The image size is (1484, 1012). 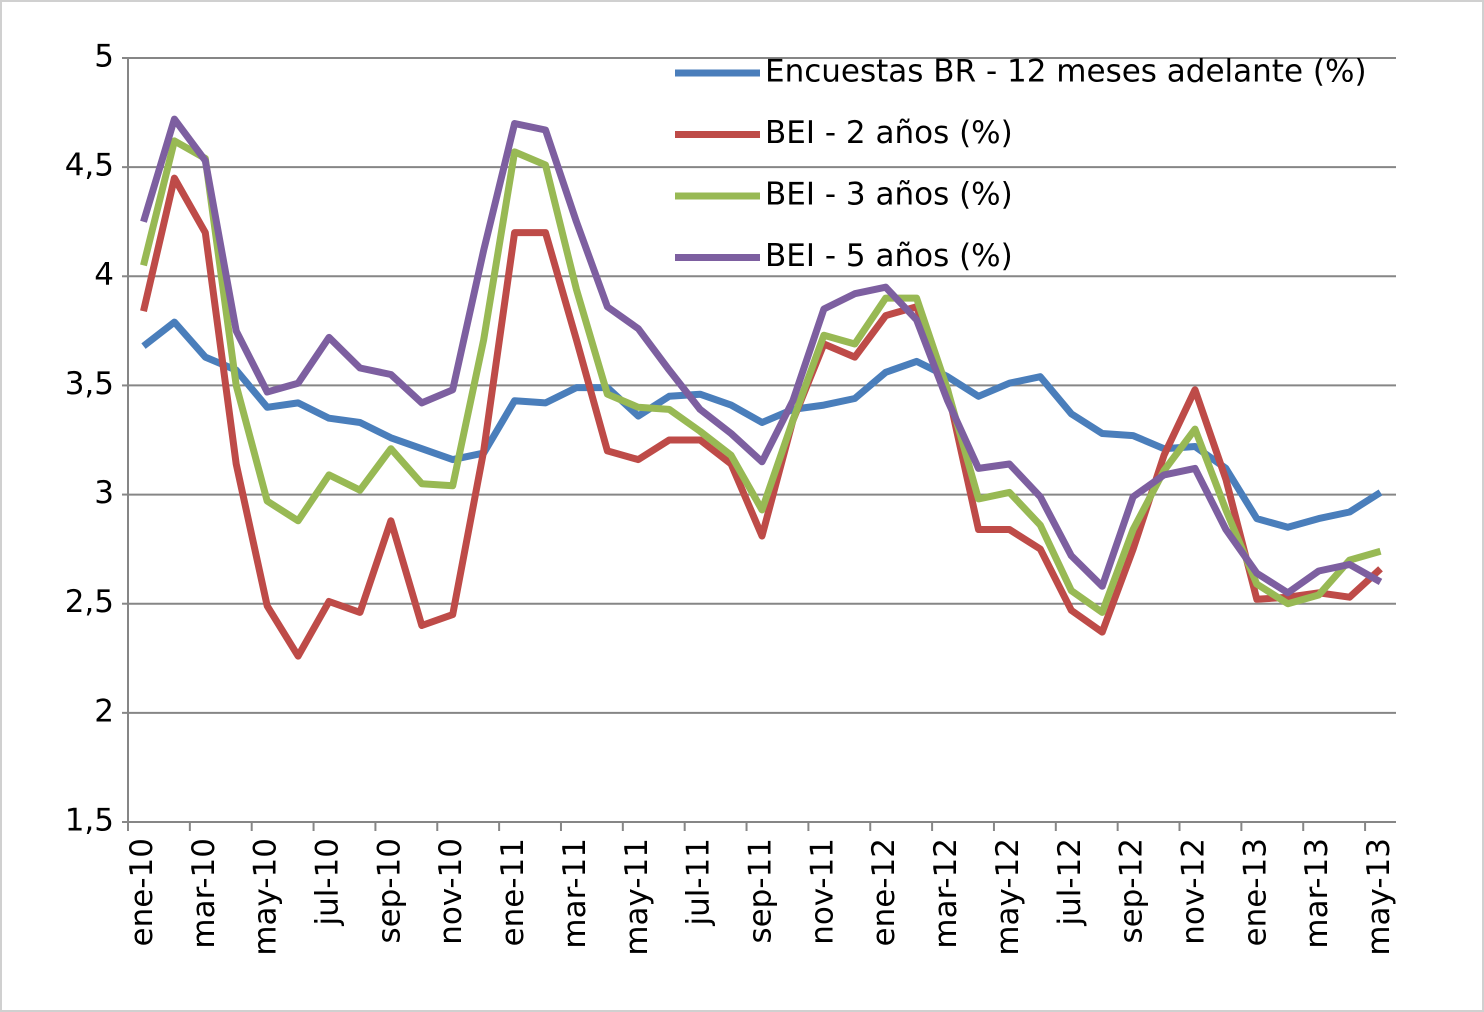 I want to click on x-tick-label: jul-11, so click(x=699, y=882).